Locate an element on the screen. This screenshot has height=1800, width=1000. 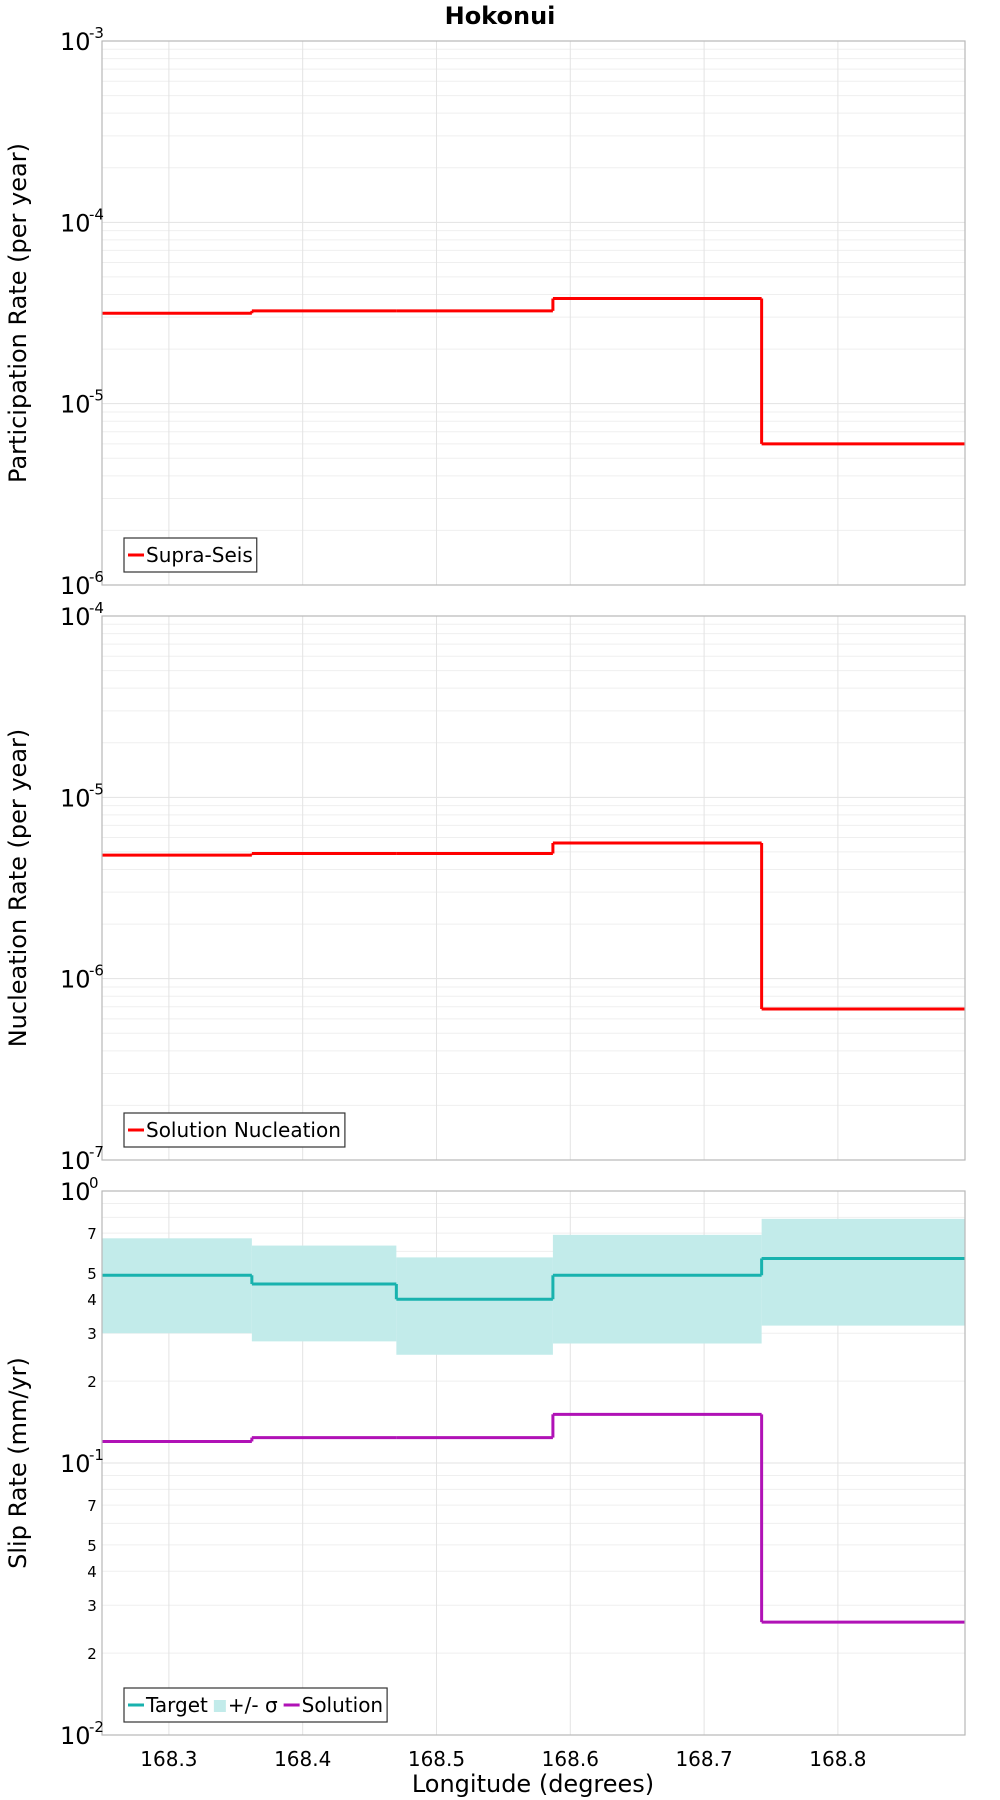
y-tick-label: 10⁻² is located at coordinates (82, 1734).